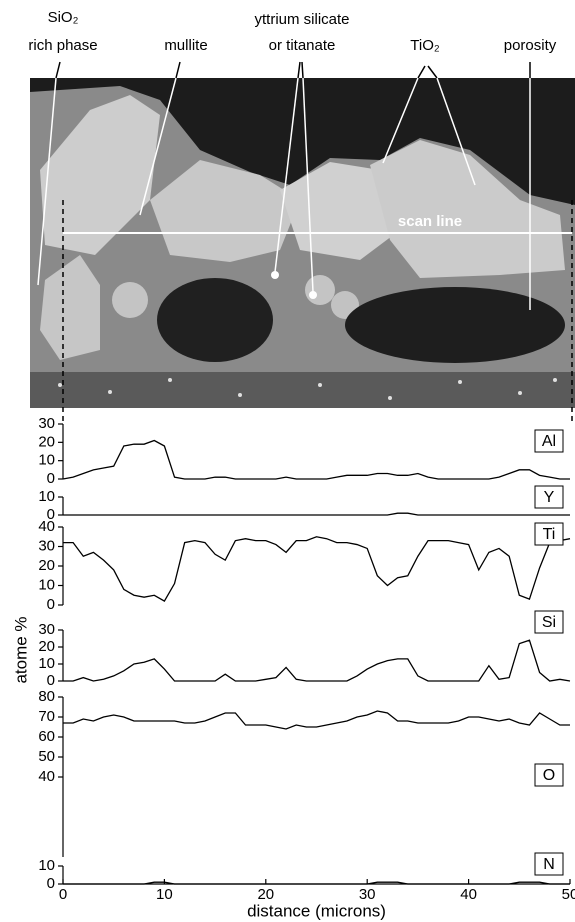  I want to click on scan-line-label: scan line, so click(430, 221).